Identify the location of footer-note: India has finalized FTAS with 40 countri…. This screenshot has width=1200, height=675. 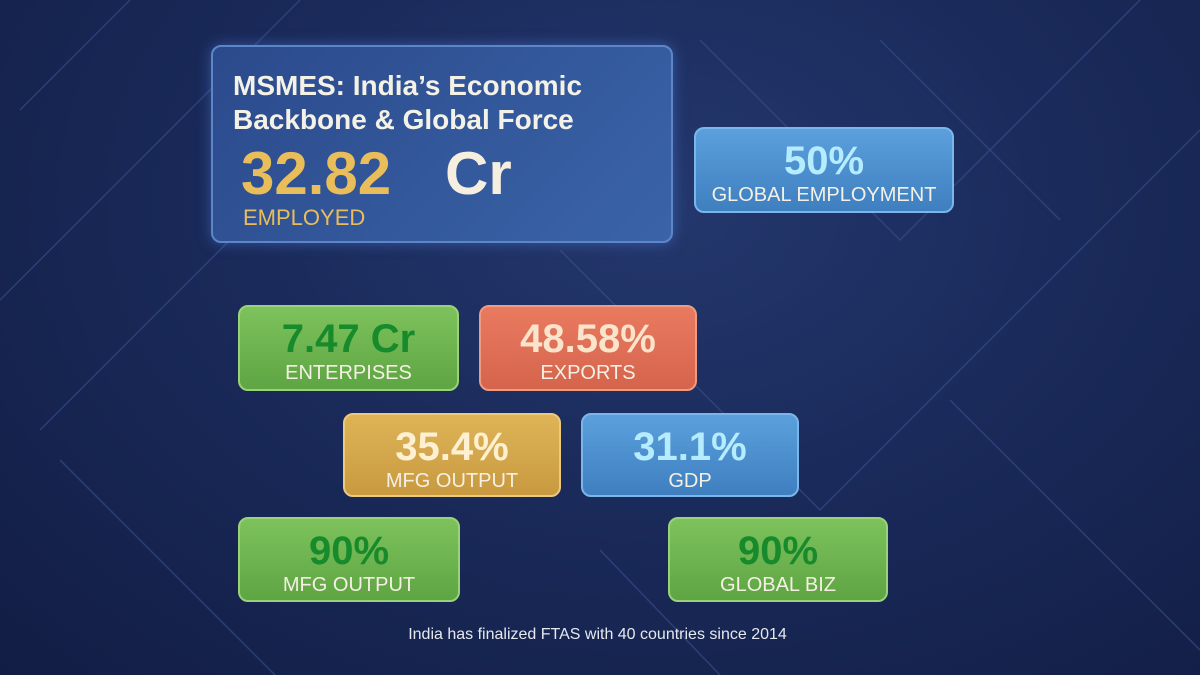
(597, 634).